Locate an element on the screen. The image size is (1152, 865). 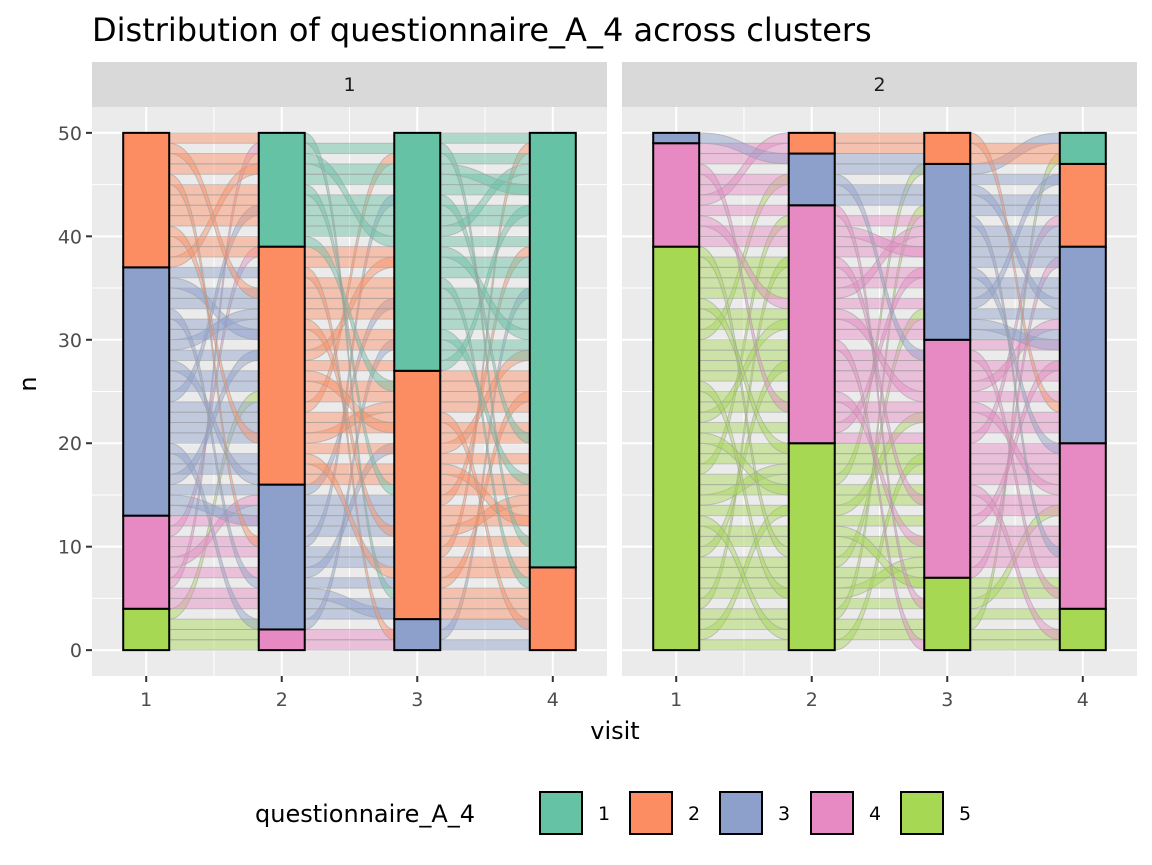
legend-label: 3 is located at coordinates (784, 814).